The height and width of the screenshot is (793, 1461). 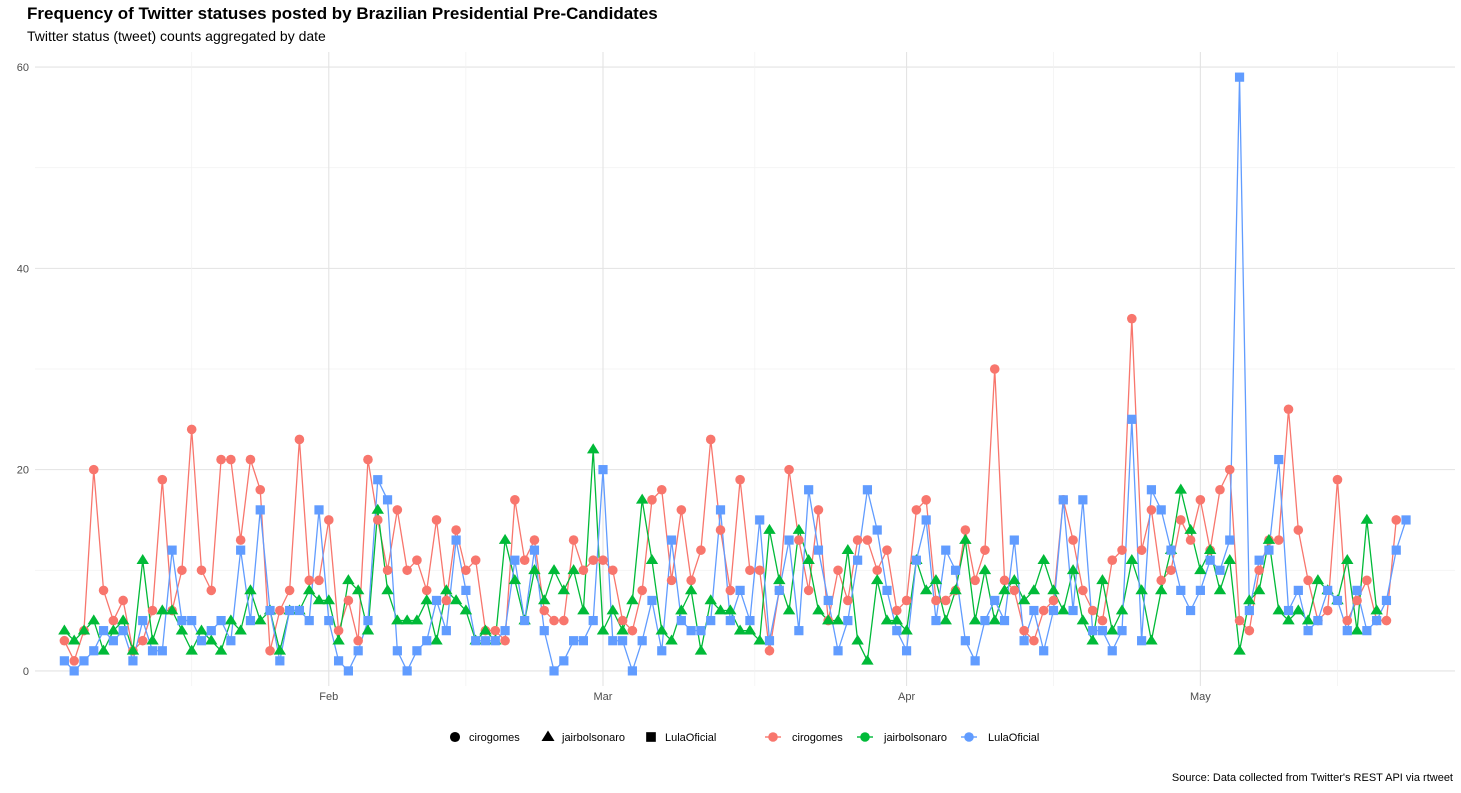 I want to click on legend-shape-label: LulaOficial, so click(x=690, y=738).